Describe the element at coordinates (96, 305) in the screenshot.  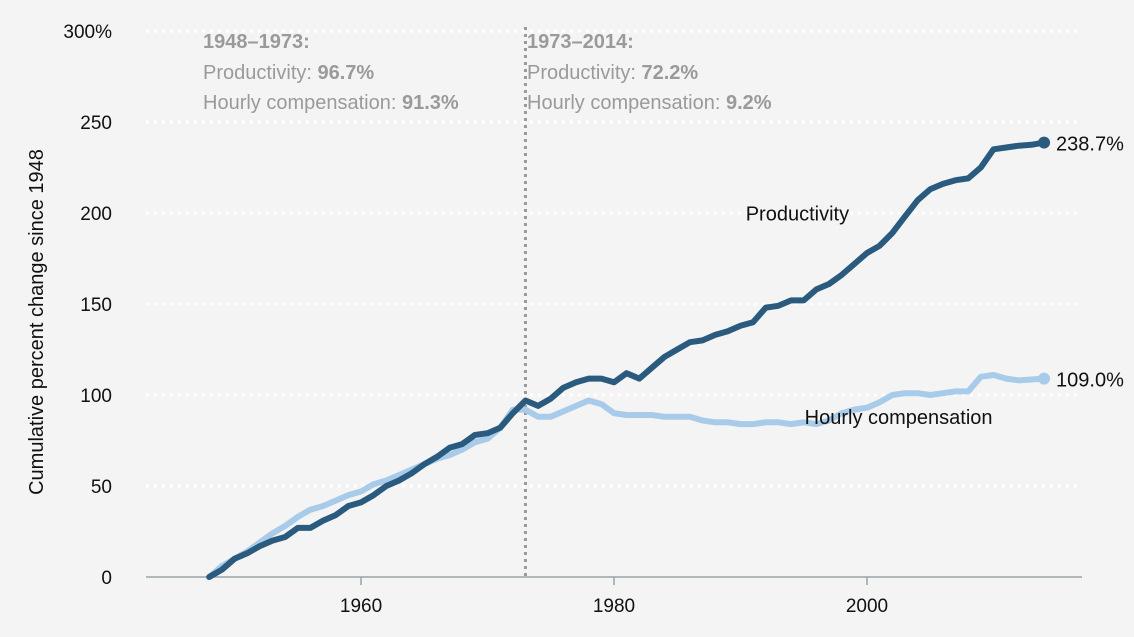
I see `y-tick-label: 150` at that location.